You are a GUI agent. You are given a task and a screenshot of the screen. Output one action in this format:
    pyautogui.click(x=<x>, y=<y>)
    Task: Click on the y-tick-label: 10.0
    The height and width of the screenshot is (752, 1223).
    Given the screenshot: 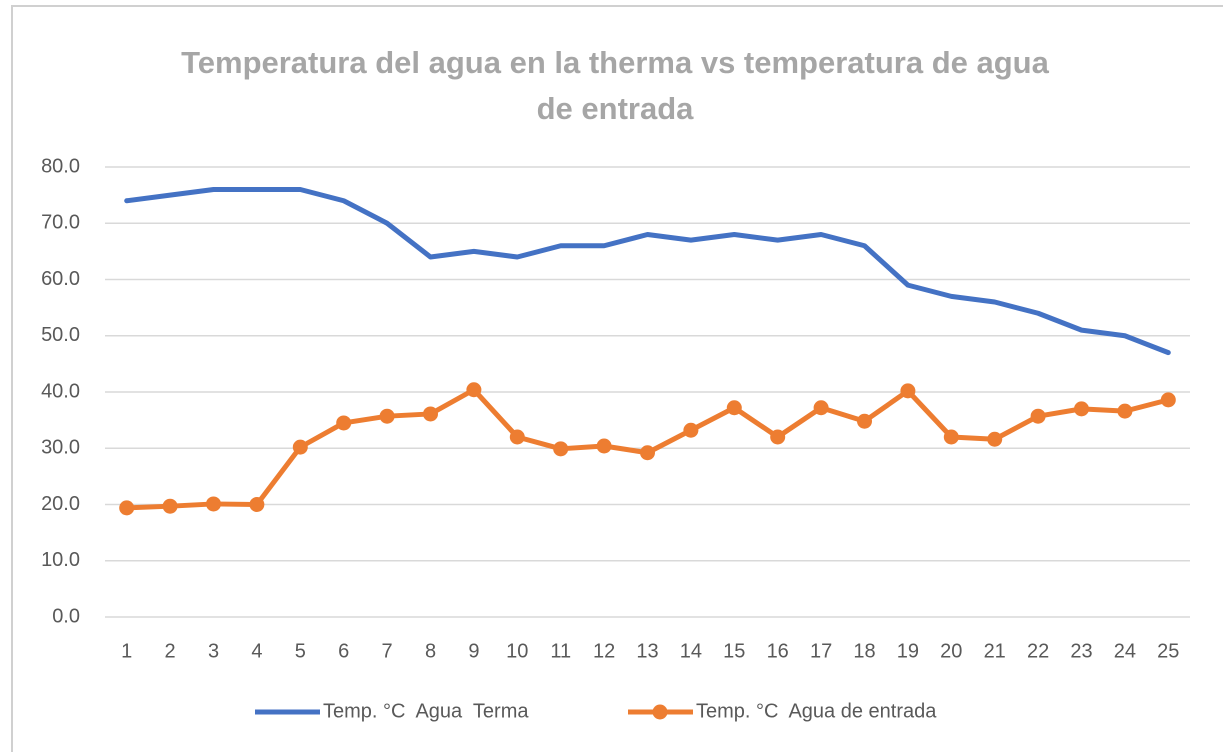 What is the action you would take?
    pyautogui.click(x=60, y=560)
    